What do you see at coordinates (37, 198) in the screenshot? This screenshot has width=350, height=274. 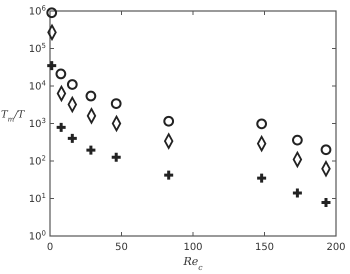 I see `y-tick-label: 10$^{1}$` at bounding box center [37, 198].